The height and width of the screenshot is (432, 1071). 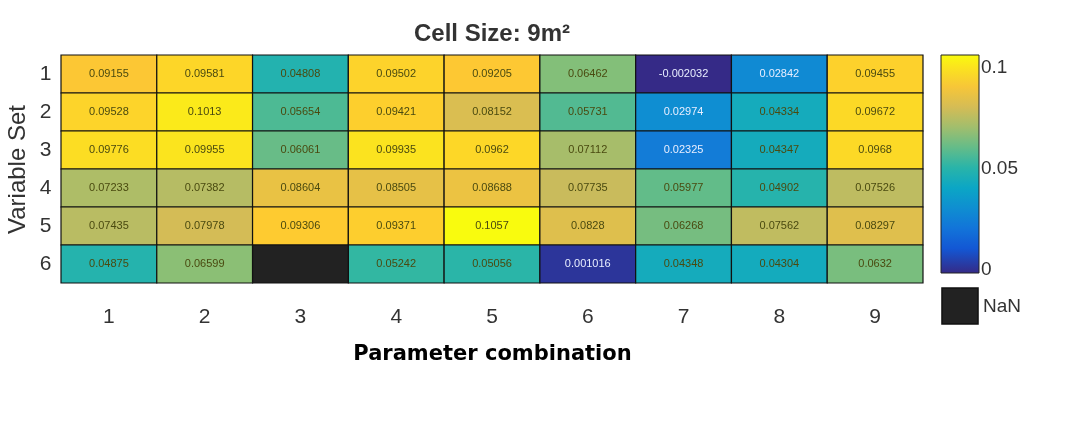 I want to click on x-tick-label: 3, so click(x=300, y=315).